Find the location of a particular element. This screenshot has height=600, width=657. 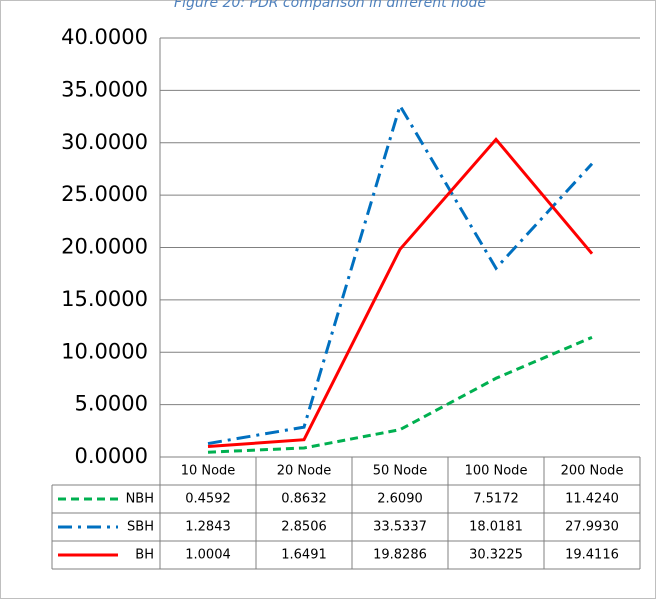

legend-label: NBH is located at coordinates (140, 499).